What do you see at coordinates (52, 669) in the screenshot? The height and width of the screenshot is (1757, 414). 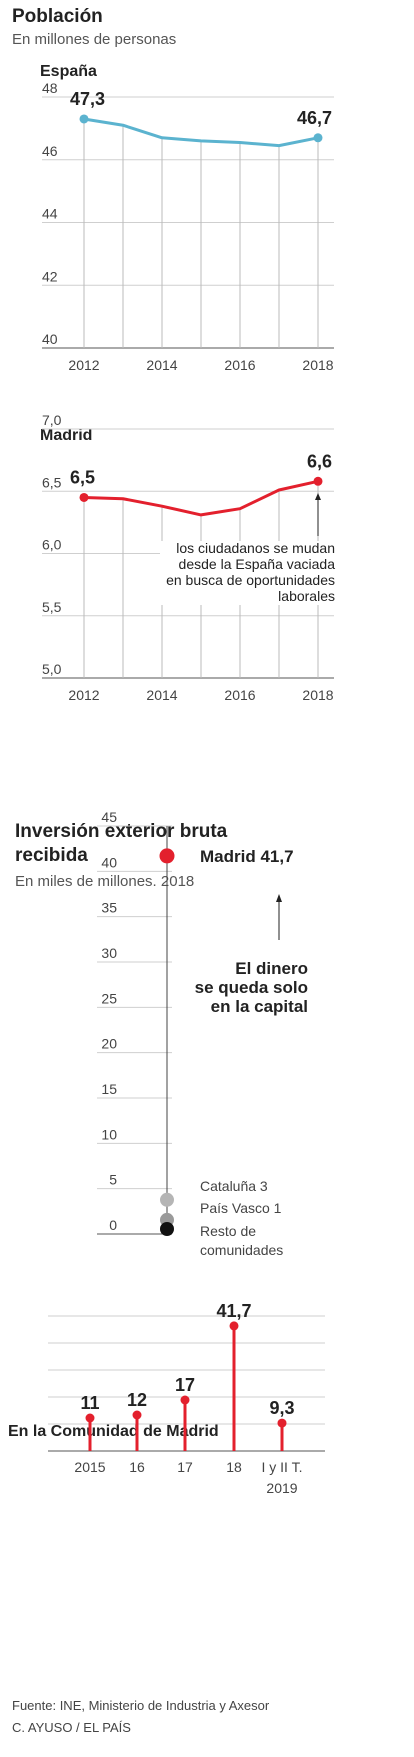 I see `madrid-ytick-label: 5,0` at bounding box center [52, 669].